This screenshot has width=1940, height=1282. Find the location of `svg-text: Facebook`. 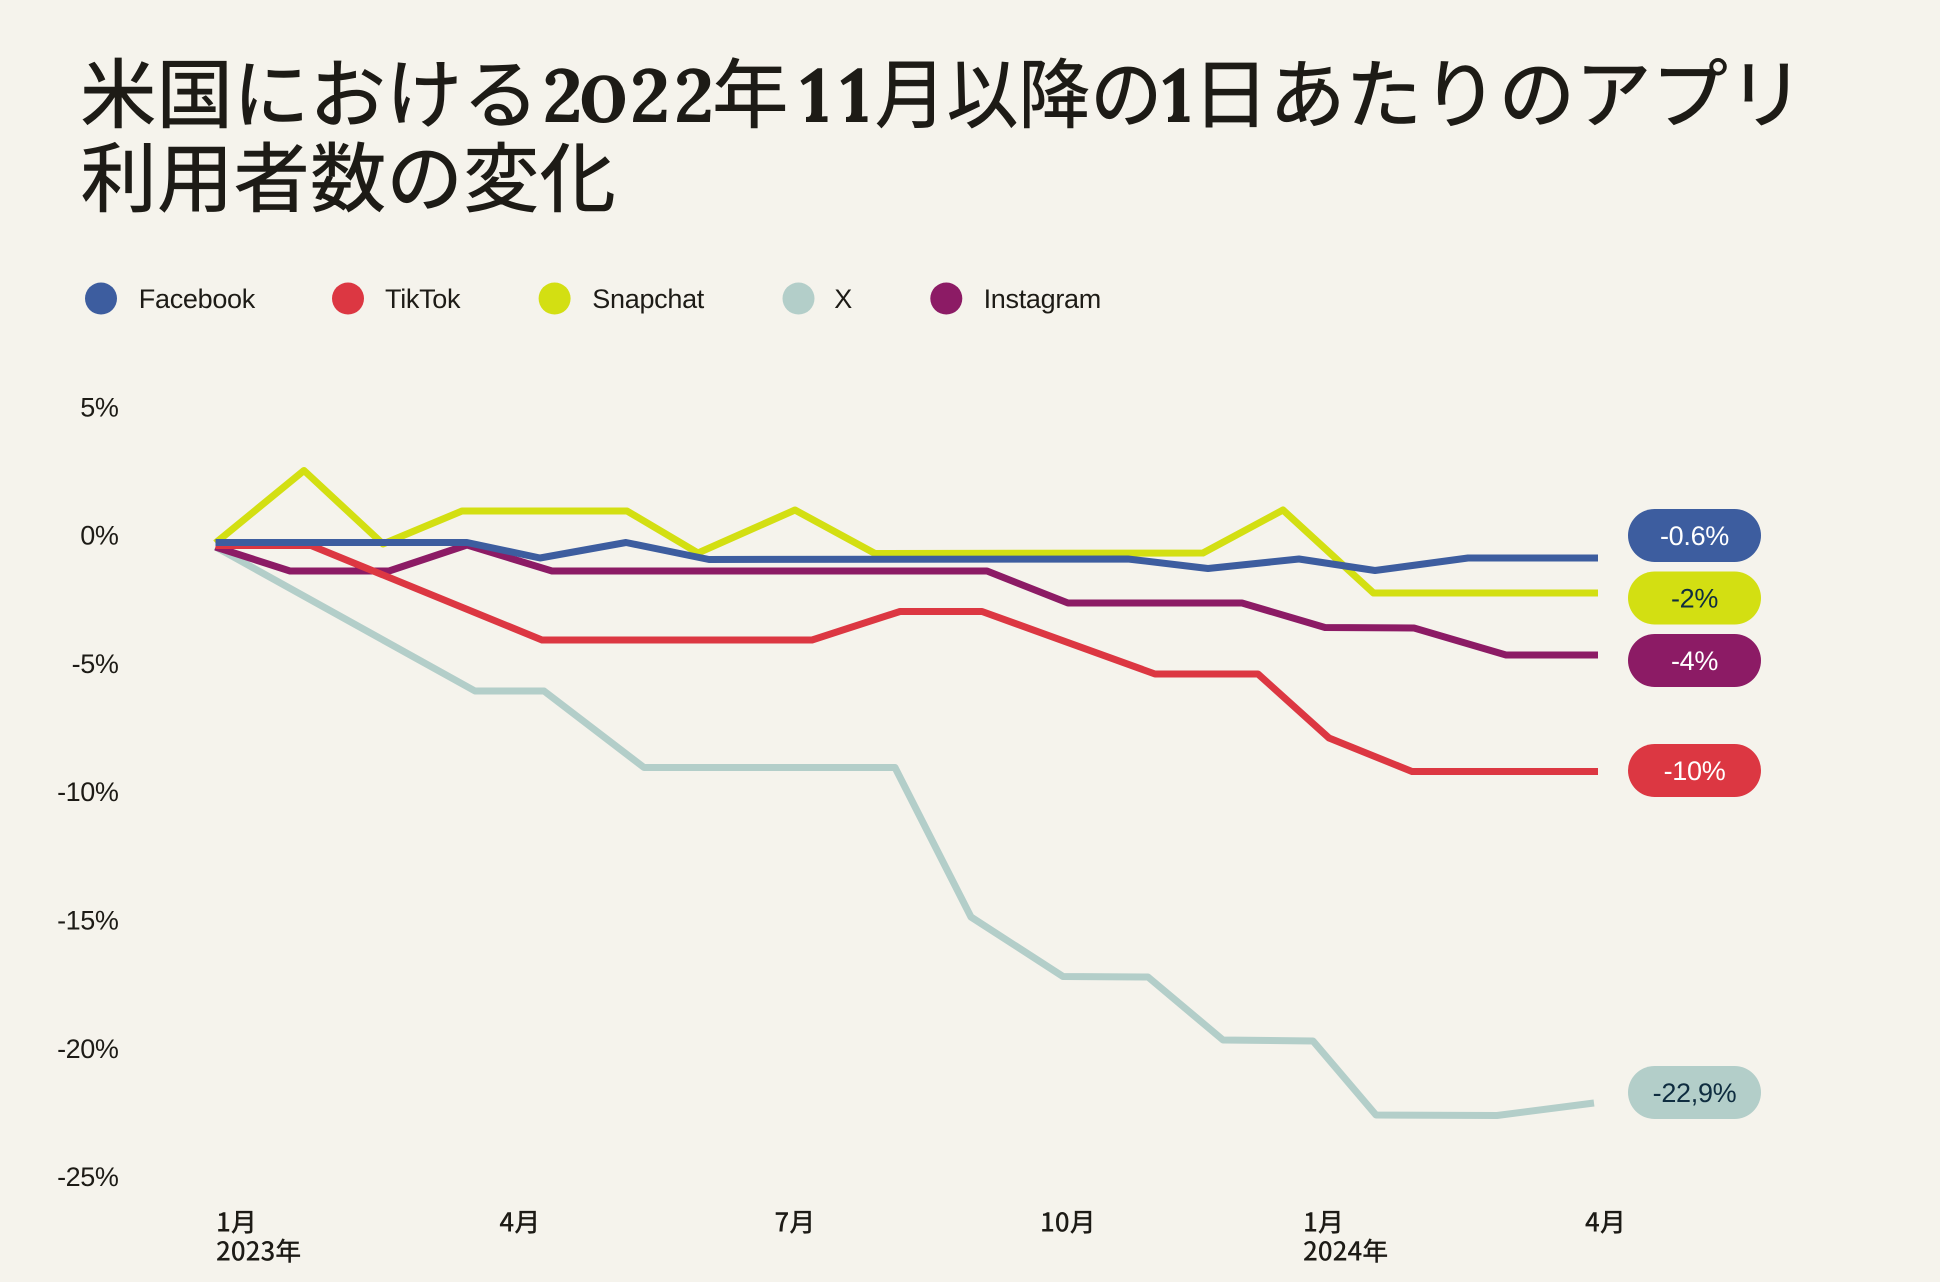

svg-text: Facebook is located at coordinates (197, 299).